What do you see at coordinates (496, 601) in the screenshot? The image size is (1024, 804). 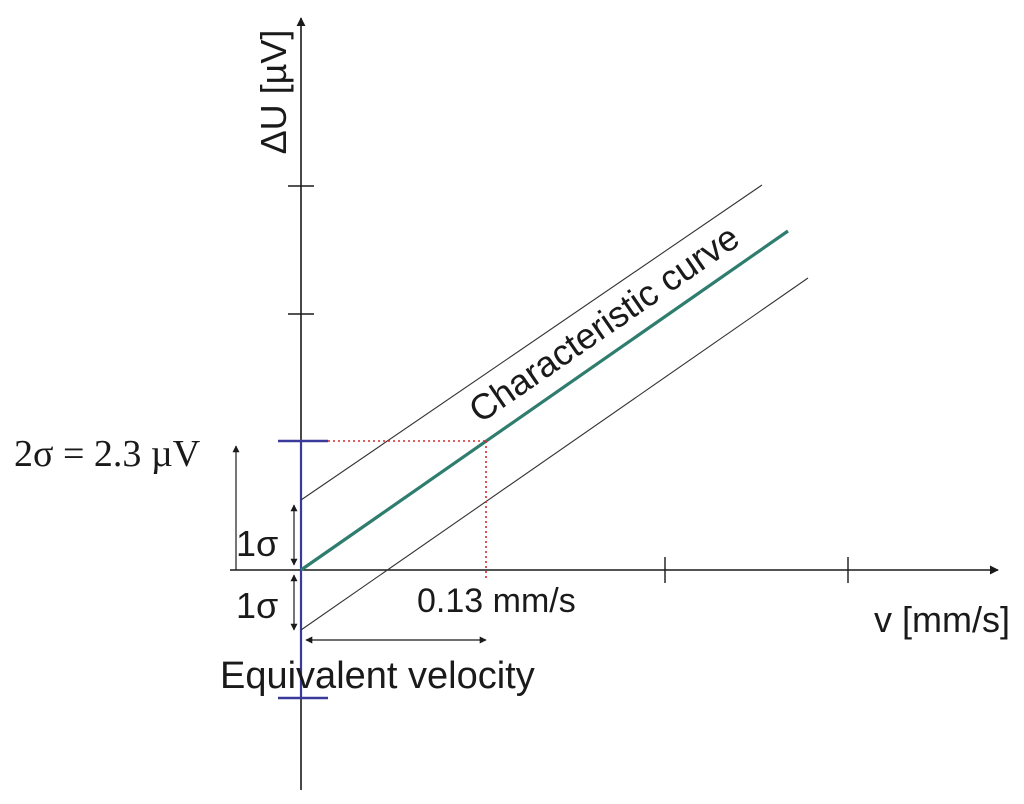 I see `velocity-value-label: 0.13 mm/s` at bounding box center [496, 601].